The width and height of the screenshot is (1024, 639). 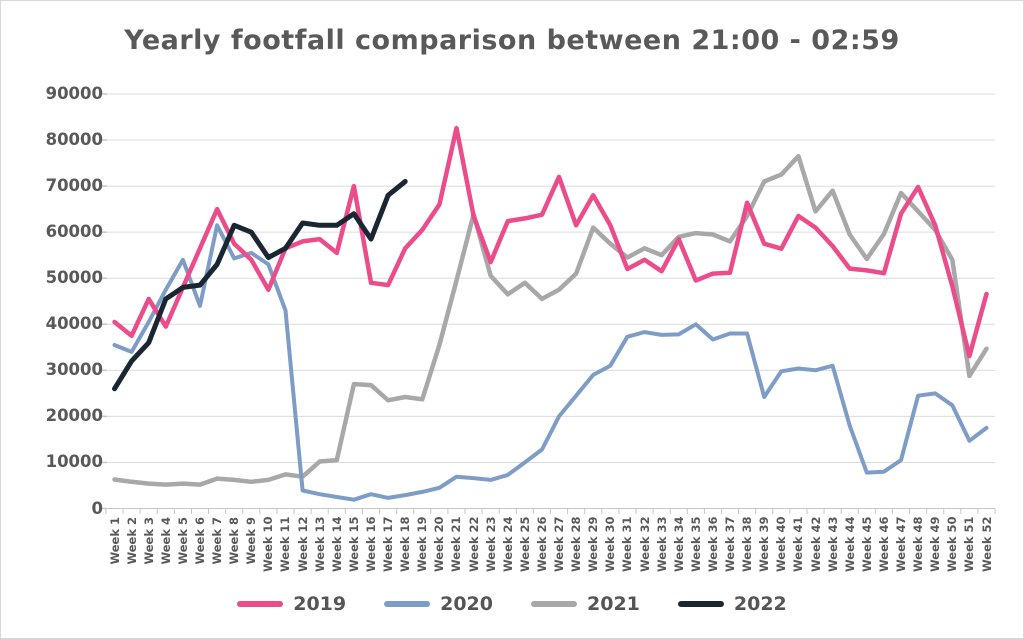 I want to click on x-tick-label: Week 1, so click(x=114, y=541).